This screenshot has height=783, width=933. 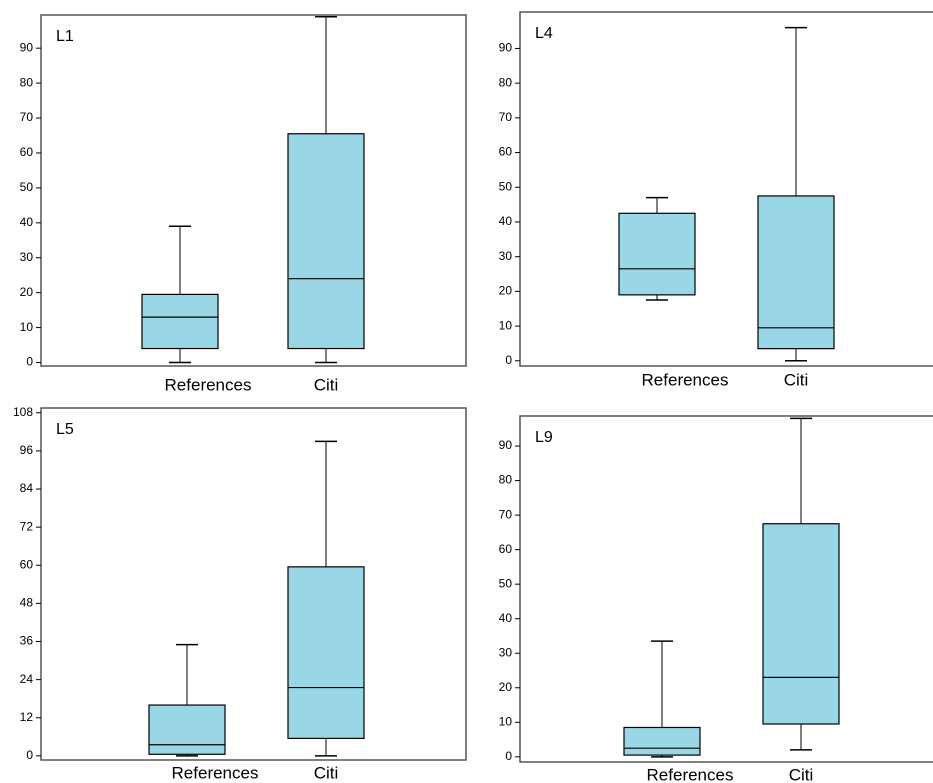 What do you see at coordinates (27, 526) in the screenshot?
I see `y-tick-label: 72` at bounding box center [27, 526].